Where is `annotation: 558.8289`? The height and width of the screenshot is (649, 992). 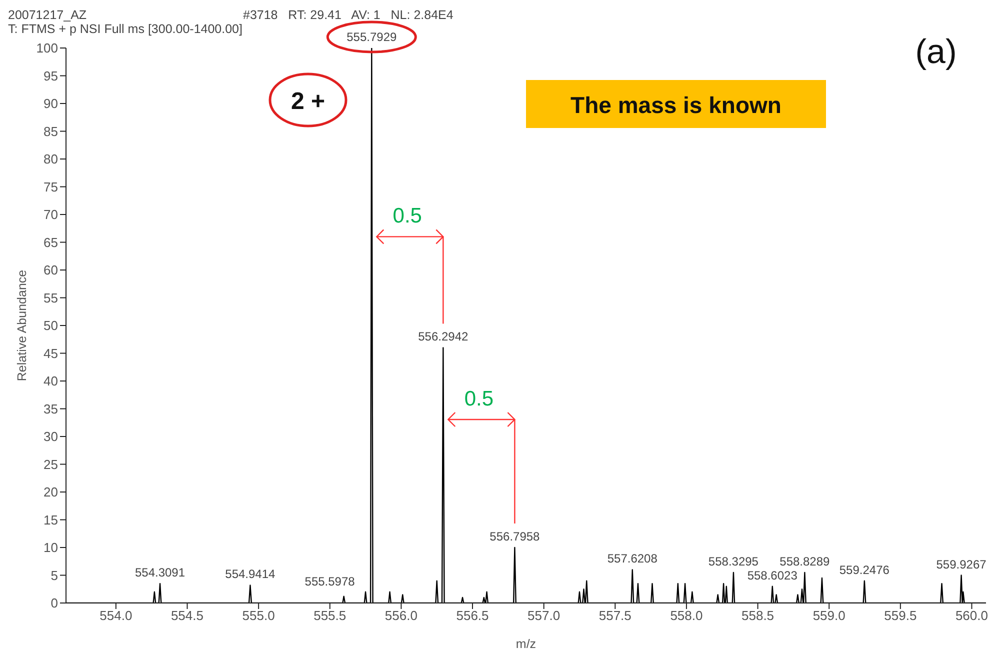
annotation: 558.8289 is located at coordinates (805, 561).